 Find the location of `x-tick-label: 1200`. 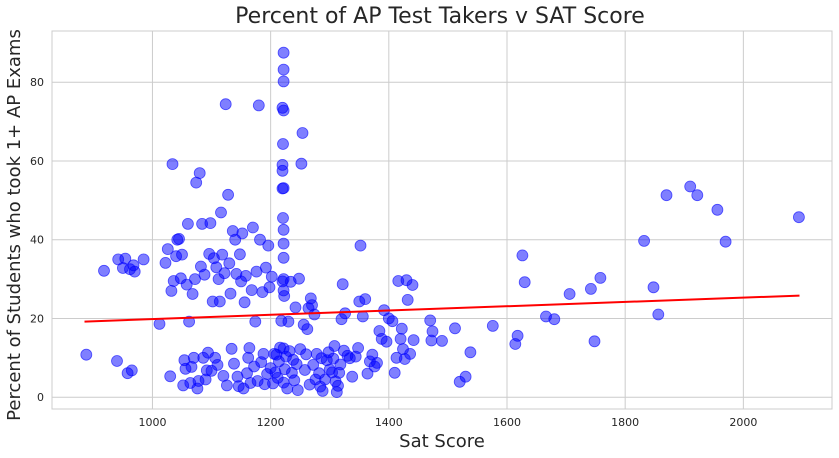

x-tick-label: 1200 is located at coordinates (271, 422).